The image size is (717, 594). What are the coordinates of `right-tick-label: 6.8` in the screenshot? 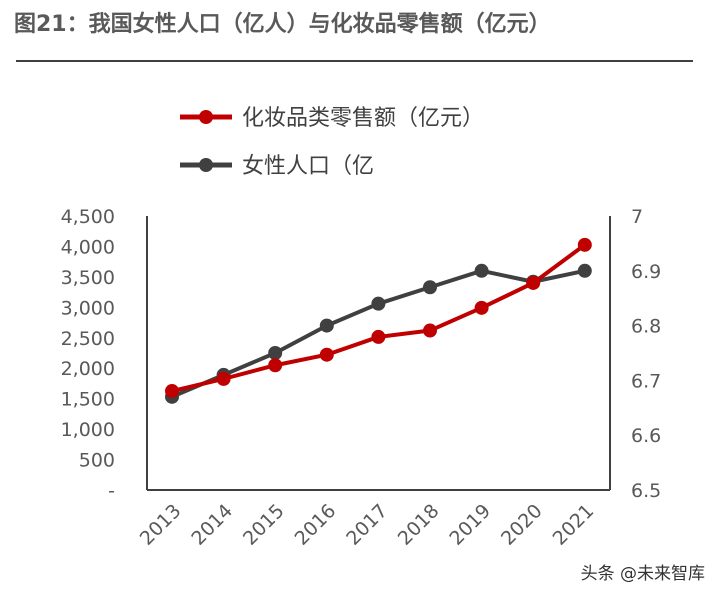 It's located at (646, 327).